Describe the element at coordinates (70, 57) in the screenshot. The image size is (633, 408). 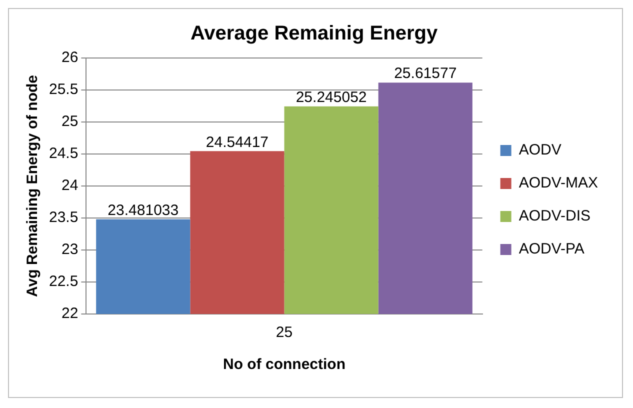
I see `y-tick-label: 26` at that location.